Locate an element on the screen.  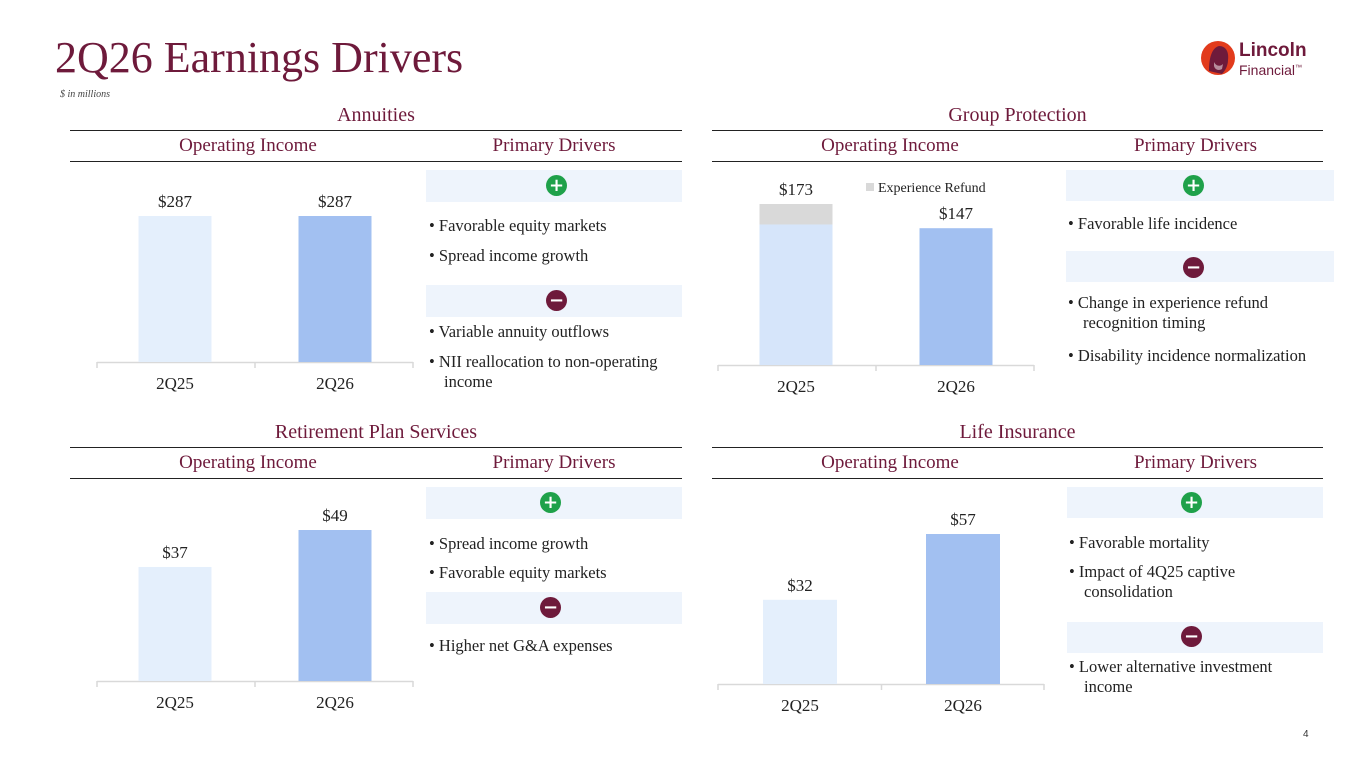
life-operating-income-chart: $32 2Q25 $57 2Q26 is located at coordinates (881, 612).